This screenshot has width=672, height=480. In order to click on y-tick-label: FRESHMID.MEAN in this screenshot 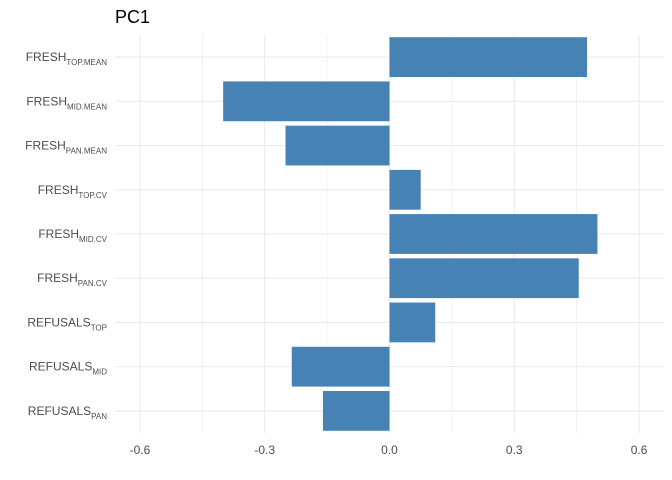, I will do `click(66, 102)`.